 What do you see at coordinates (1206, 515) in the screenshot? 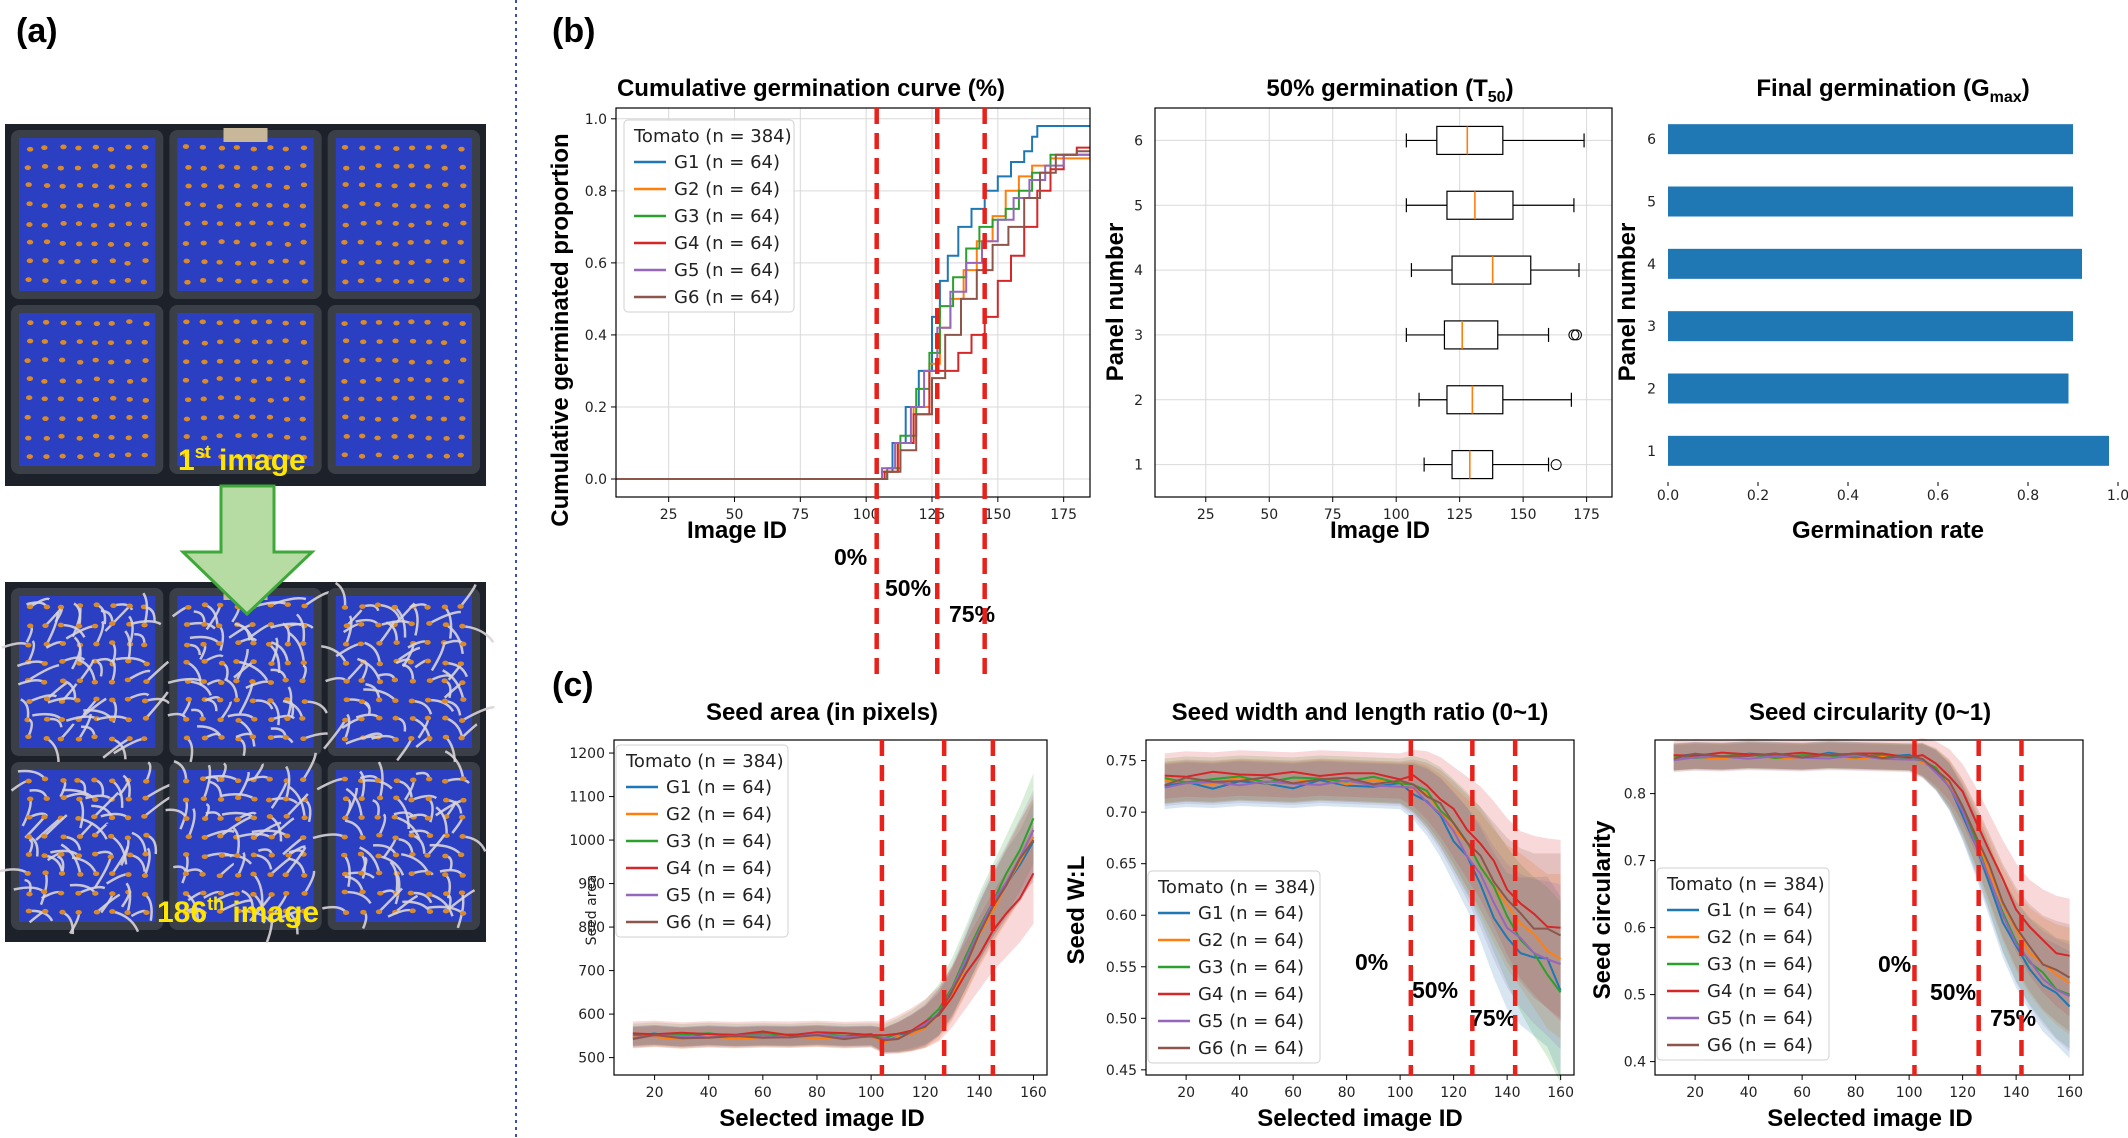
I see `x-tick-label: 25` at bounding box center [1206, 515].